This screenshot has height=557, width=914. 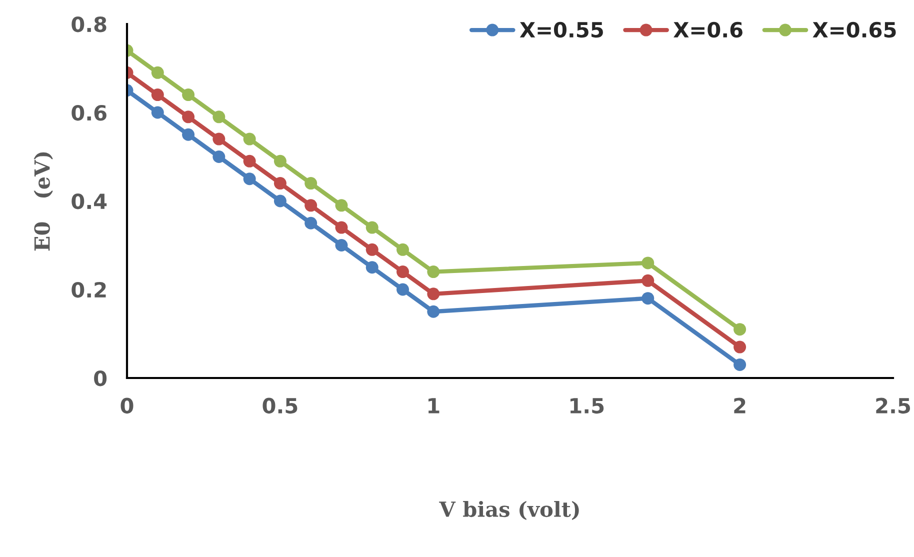 I want to click on x-tick-label: 0.5, so click(x=280, y=406).